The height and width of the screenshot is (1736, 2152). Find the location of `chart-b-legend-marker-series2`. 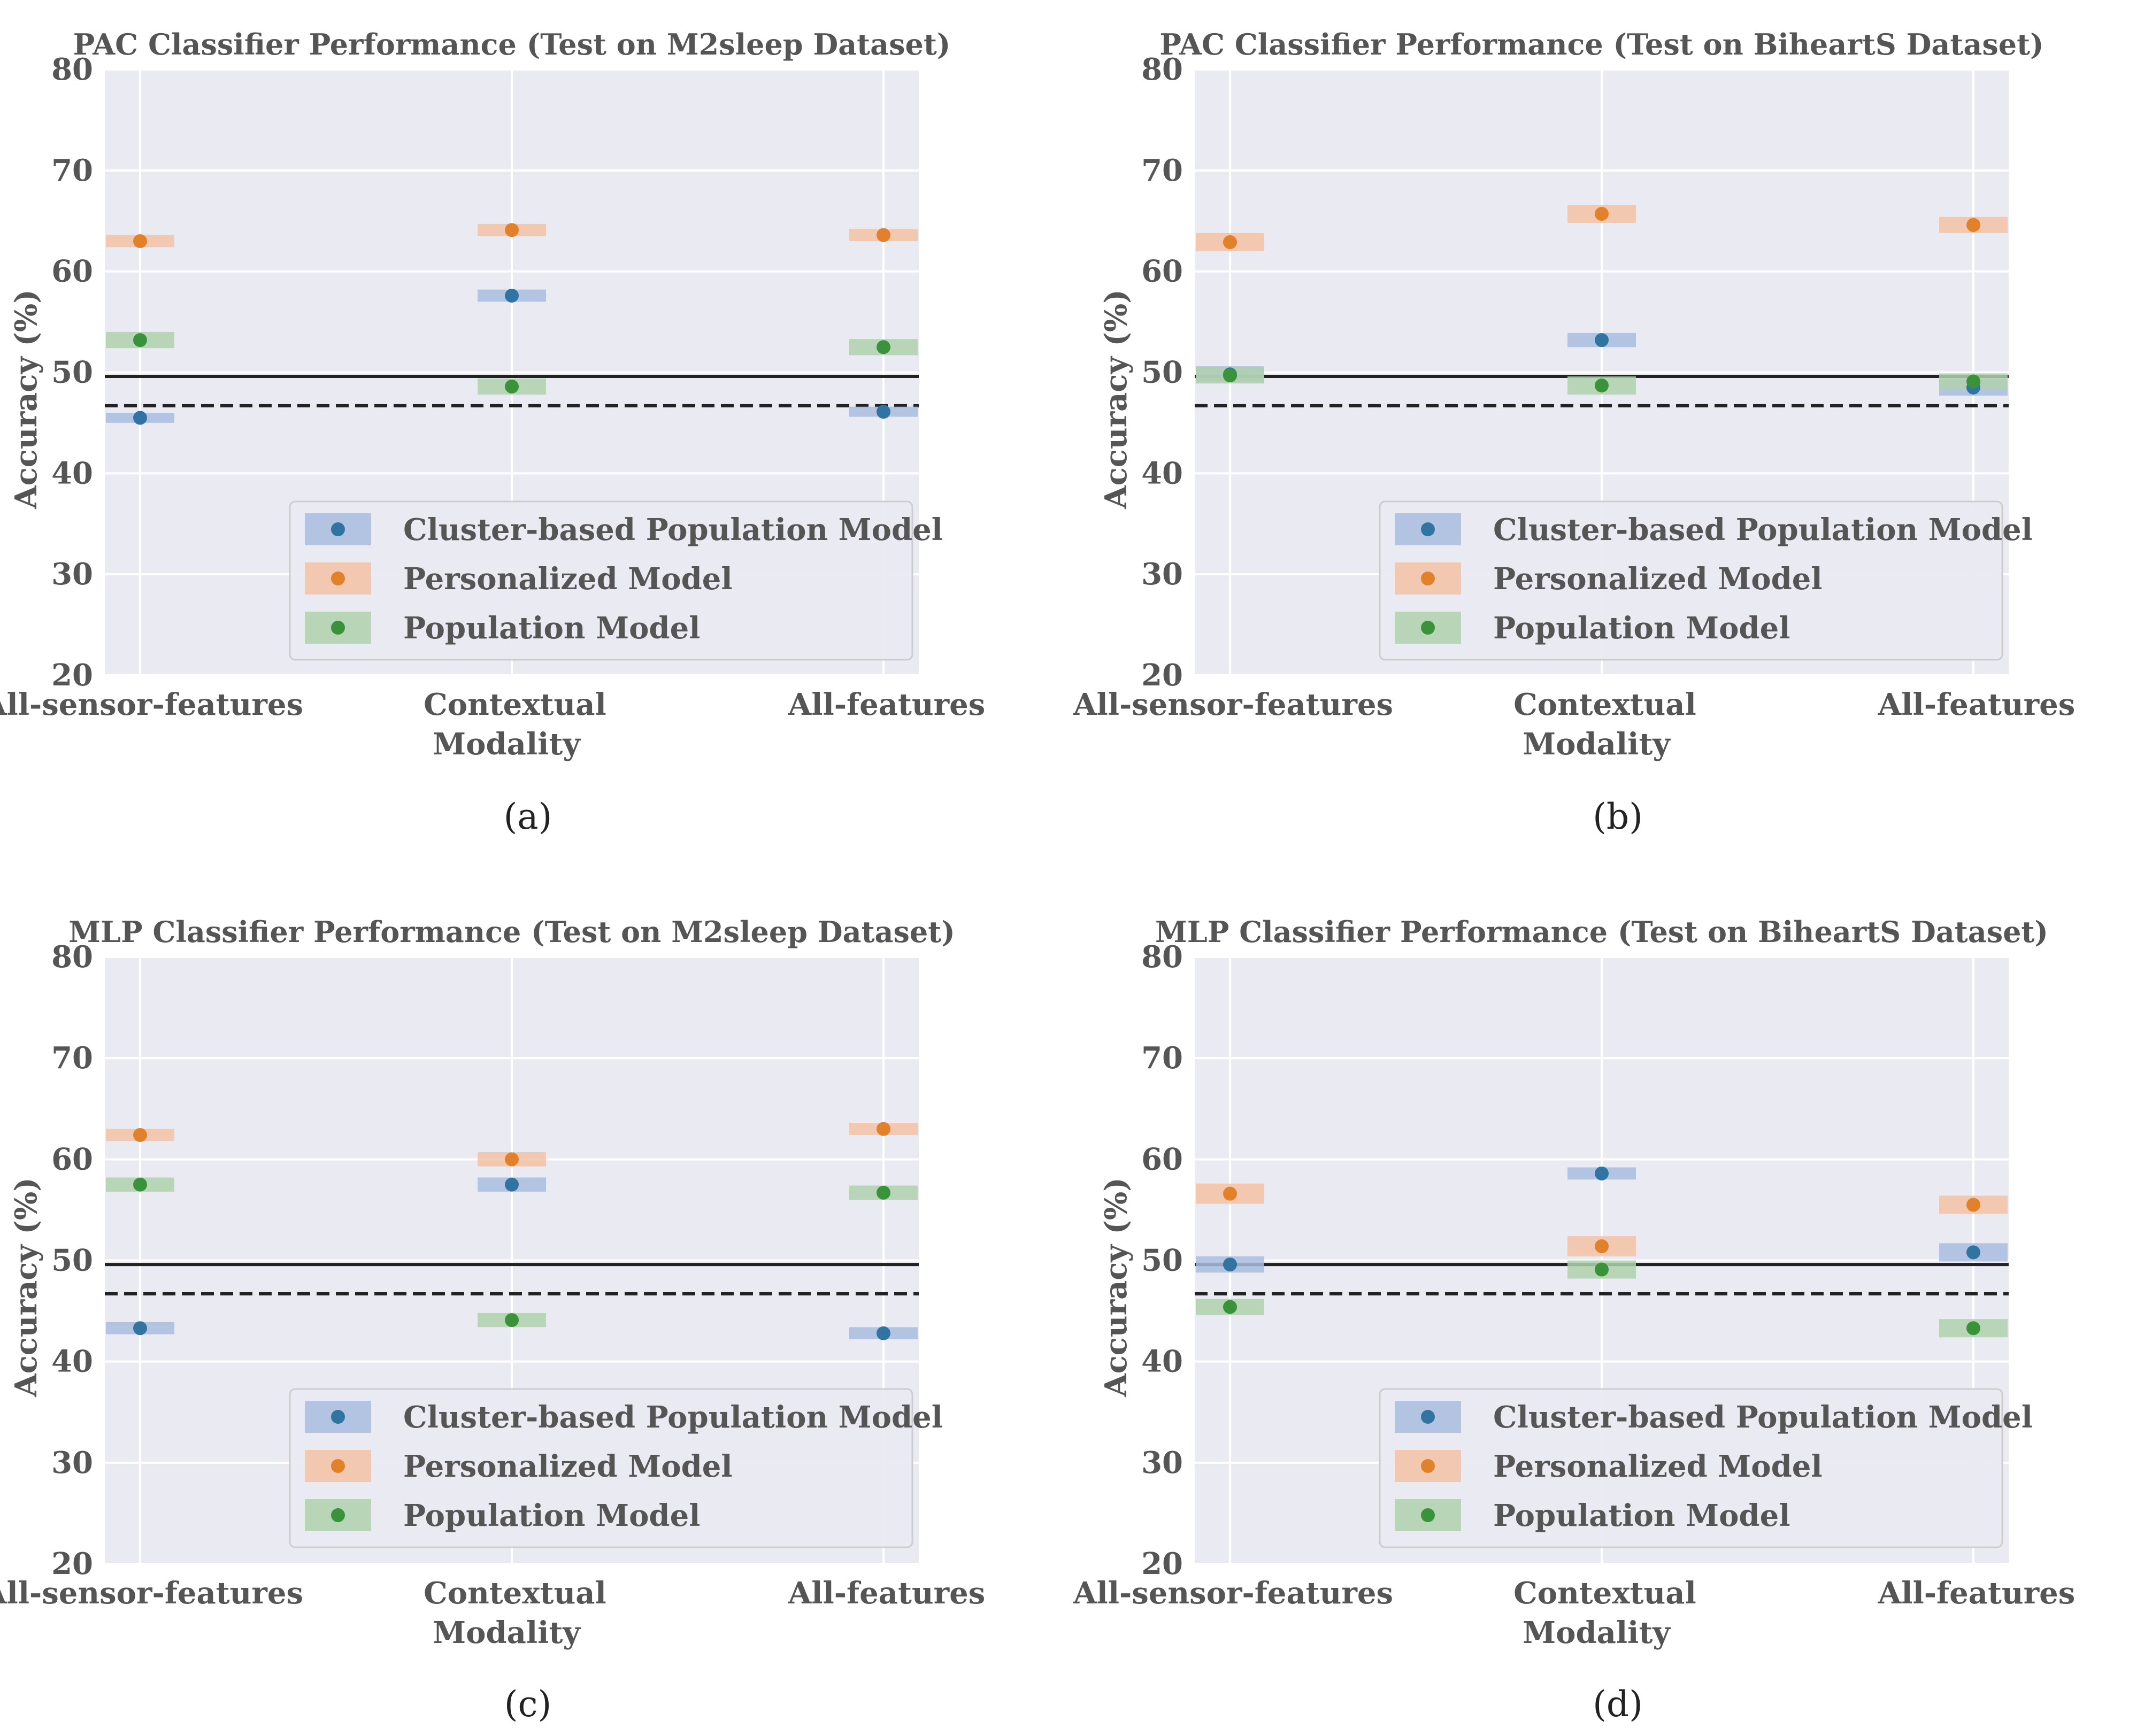

chart-b-legend-marker-series2 is located at coordinates (1428, 578).